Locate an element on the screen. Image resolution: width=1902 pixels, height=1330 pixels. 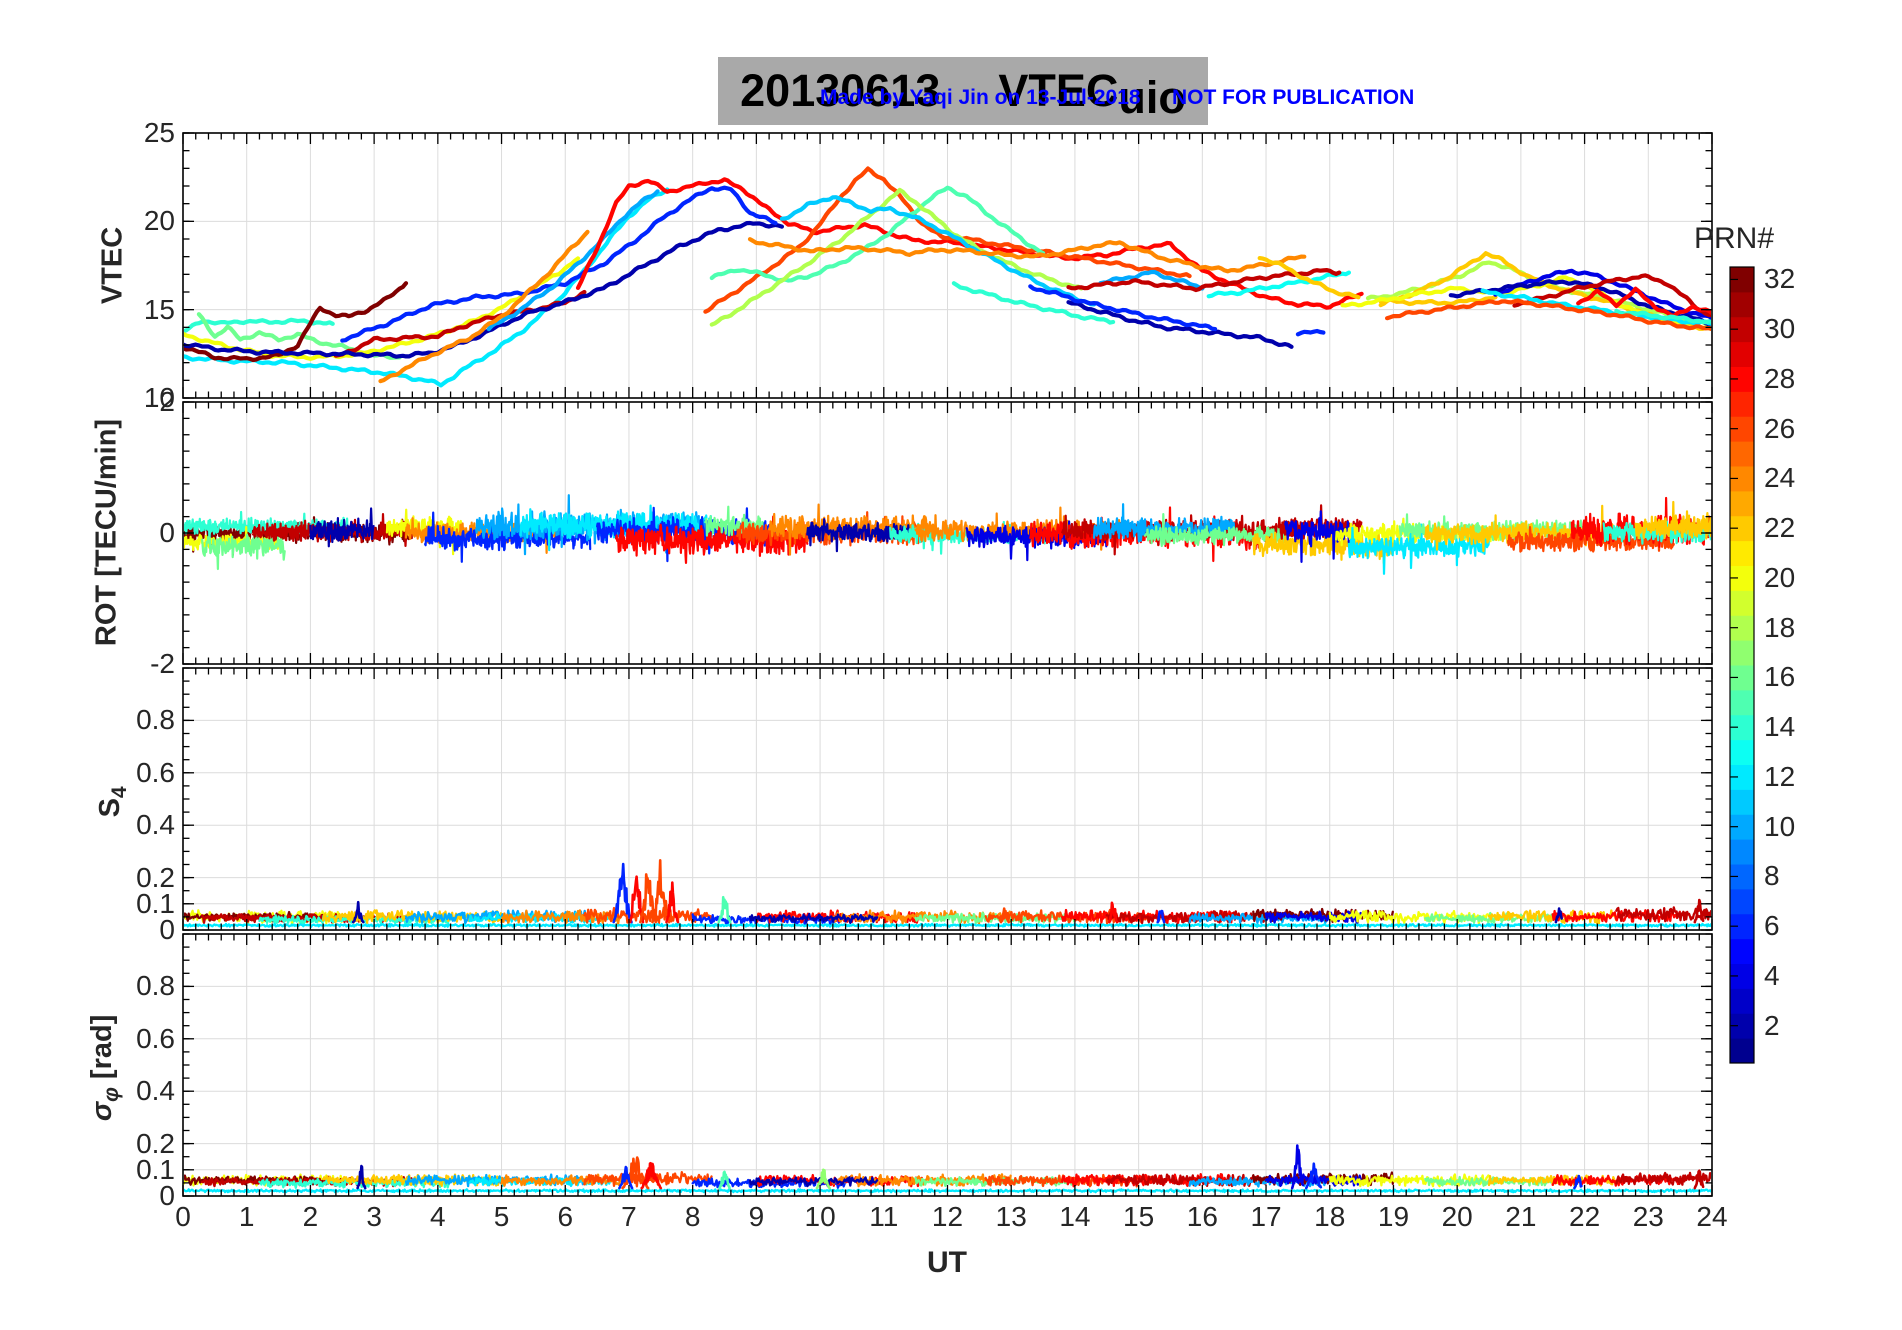
x-tick-label: 23 is located at coordinates (1648, 1216).